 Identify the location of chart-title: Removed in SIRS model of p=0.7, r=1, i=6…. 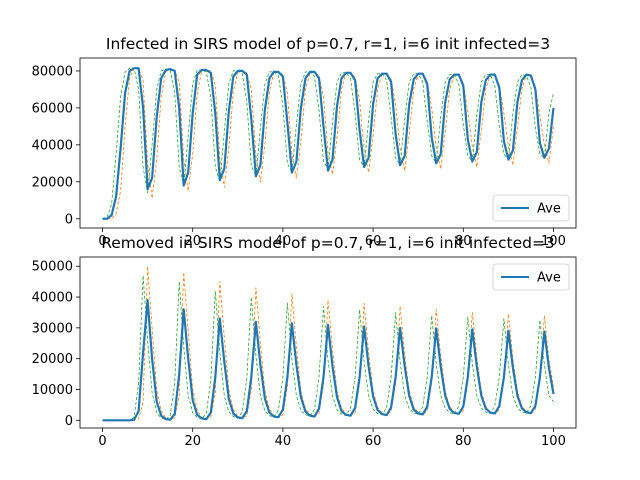
(328, 243).